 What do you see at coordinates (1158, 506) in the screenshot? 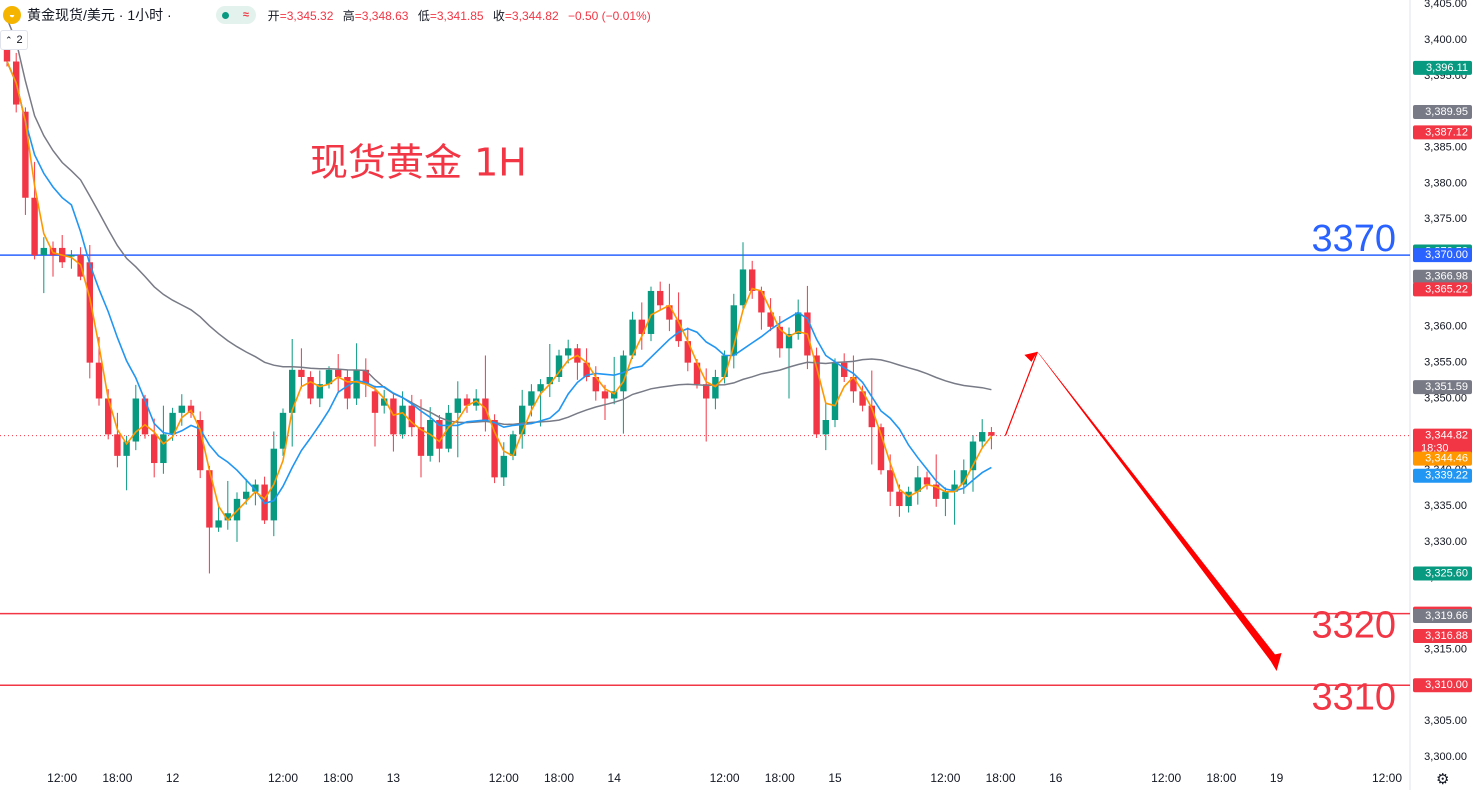
I see `projection-arrow-down` at bounding box center [1158, 506].